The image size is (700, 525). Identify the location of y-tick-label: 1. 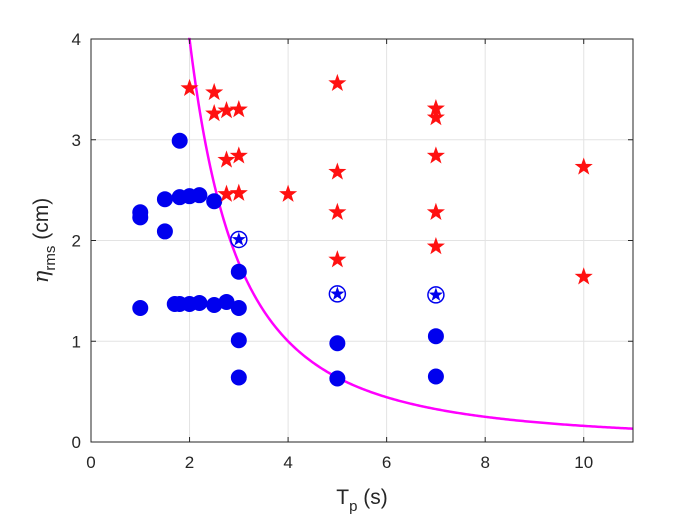
(76, 341).